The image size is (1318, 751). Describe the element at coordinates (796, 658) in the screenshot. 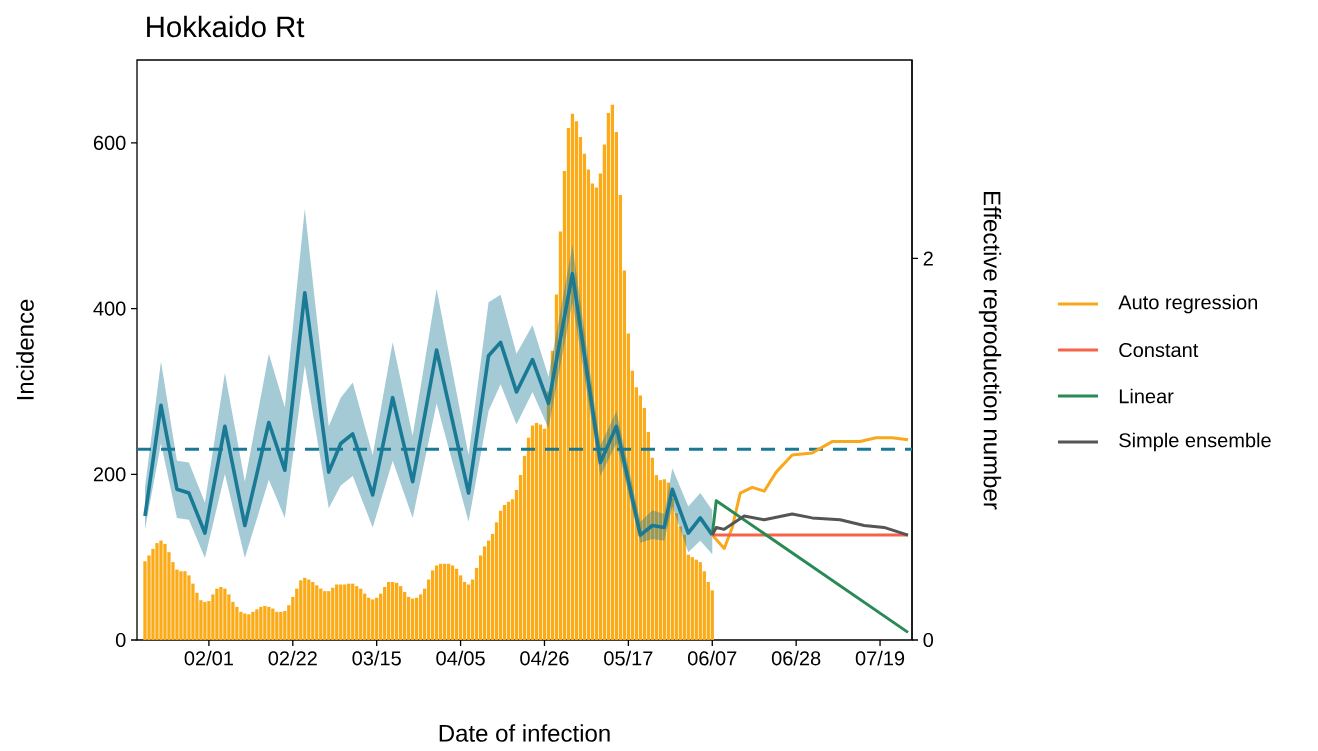

I see `x-tick-label: 06/28` at that location.